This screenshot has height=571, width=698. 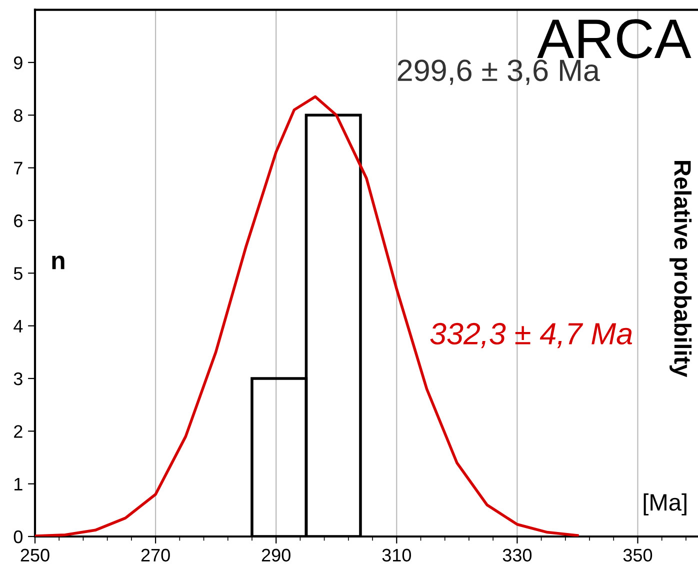 What do you see at coordinates (637, 555) in the screenshot?
I see `x-tick-label: 350` at bounding box center [637, 555].